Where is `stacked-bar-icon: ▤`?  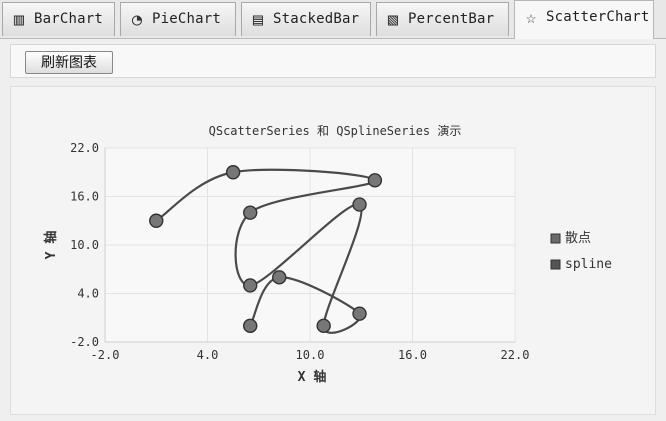
stacked-bar-icon: ▤ is located at coordinates (258, 20).